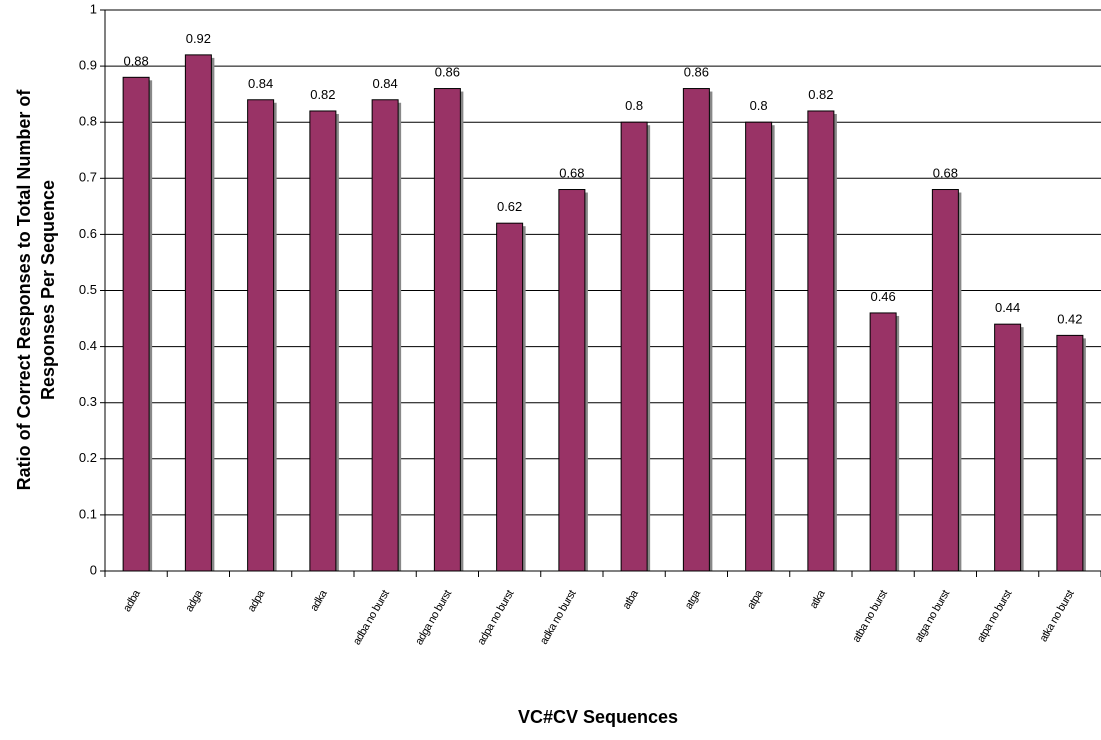 The height and width of the screenshot is (740, 1101). I want to click on x-tick-label: adba, so click(132, 600).